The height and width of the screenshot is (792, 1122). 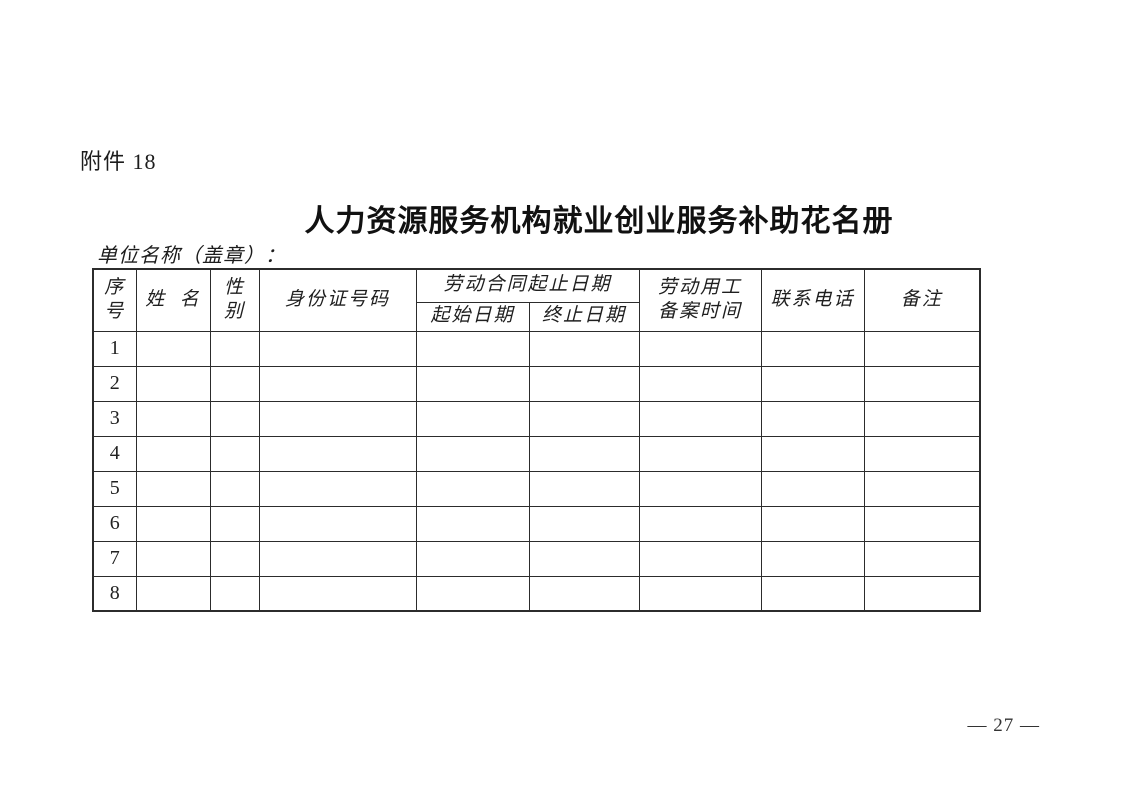 I want to click on header-seq-no-line2: 号, so click(x=115, y=312).